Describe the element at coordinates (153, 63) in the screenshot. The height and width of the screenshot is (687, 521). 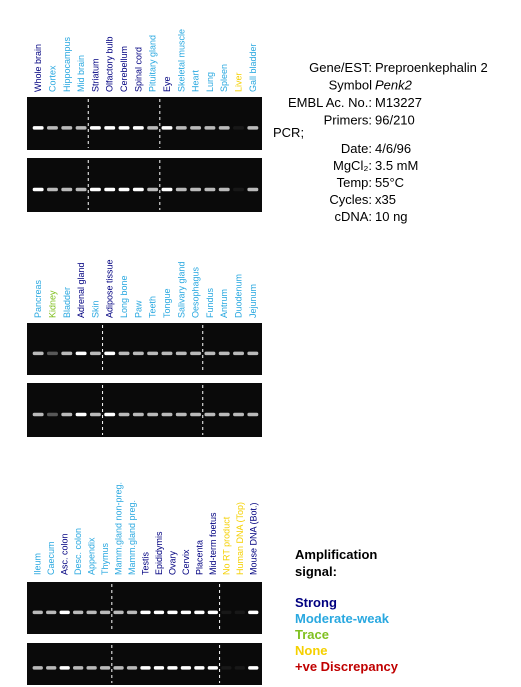
I see `lane-label: Pituitary gland` at that location.